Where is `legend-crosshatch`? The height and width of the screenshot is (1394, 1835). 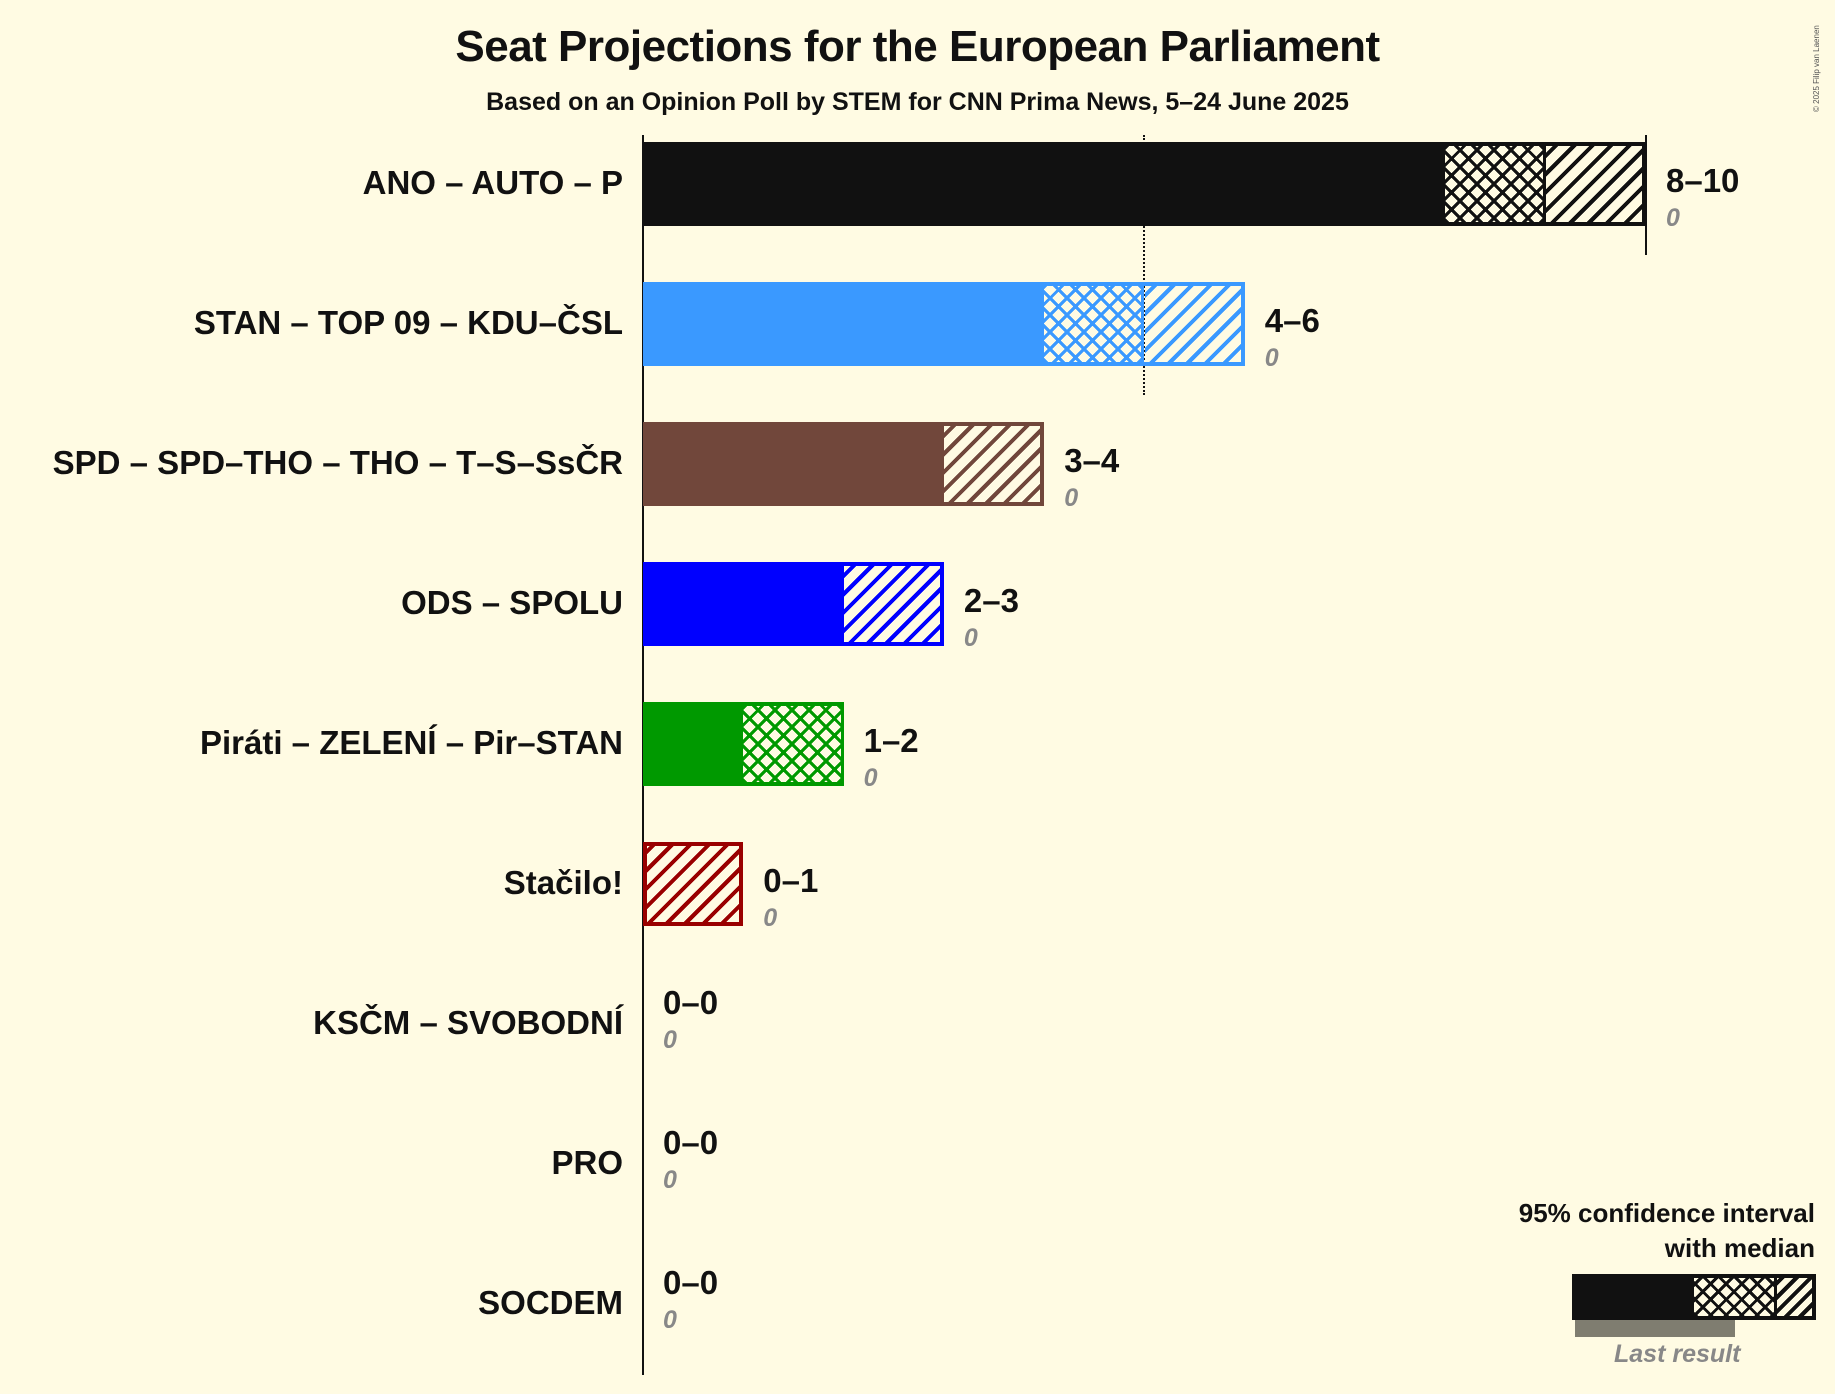
legend-crosshatch is located at coordinates (1734, 1297).